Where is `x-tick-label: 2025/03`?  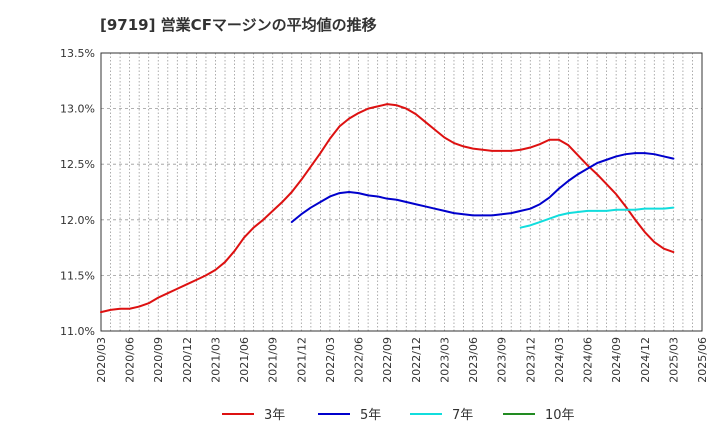 x-tick-label: 2025/03 is located at coordinates (673, 360).